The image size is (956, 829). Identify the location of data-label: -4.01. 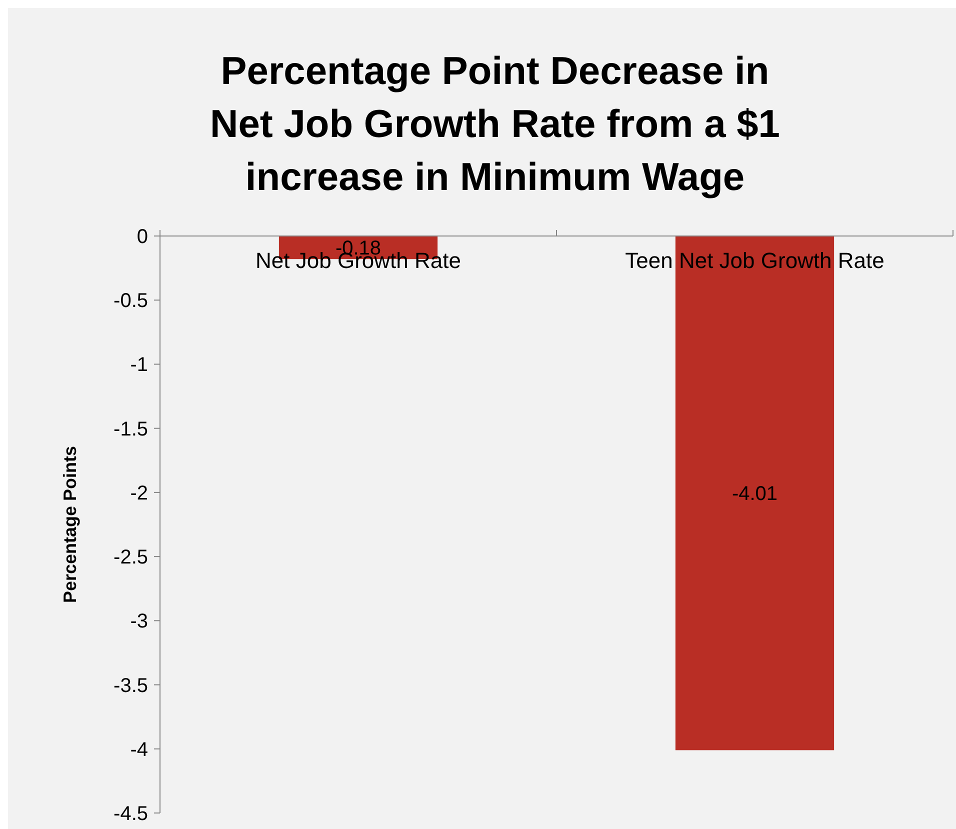
(755, 494).